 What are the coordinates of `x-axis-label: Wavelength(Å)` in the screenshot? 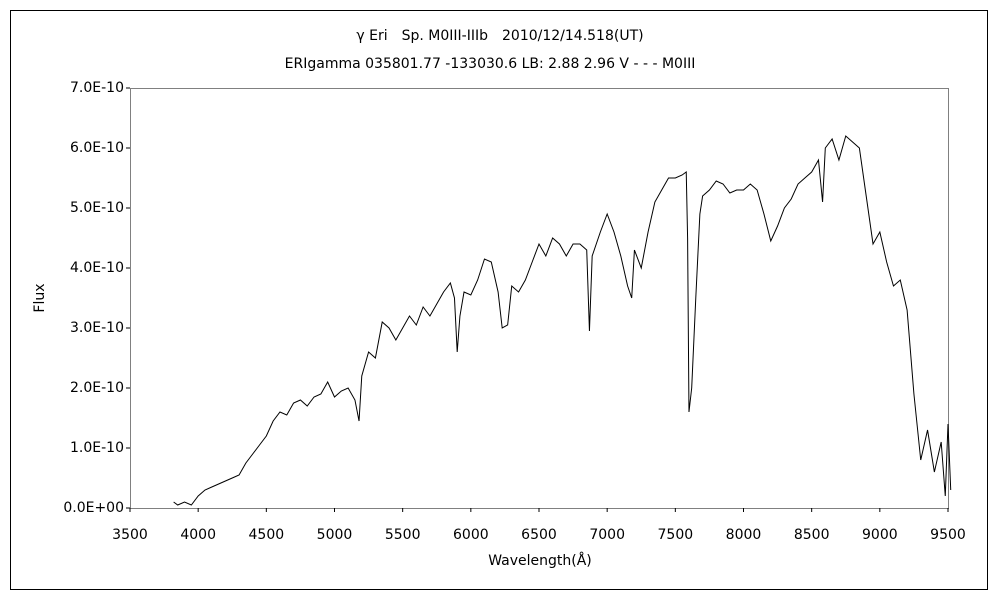 It's located at (540, 560).